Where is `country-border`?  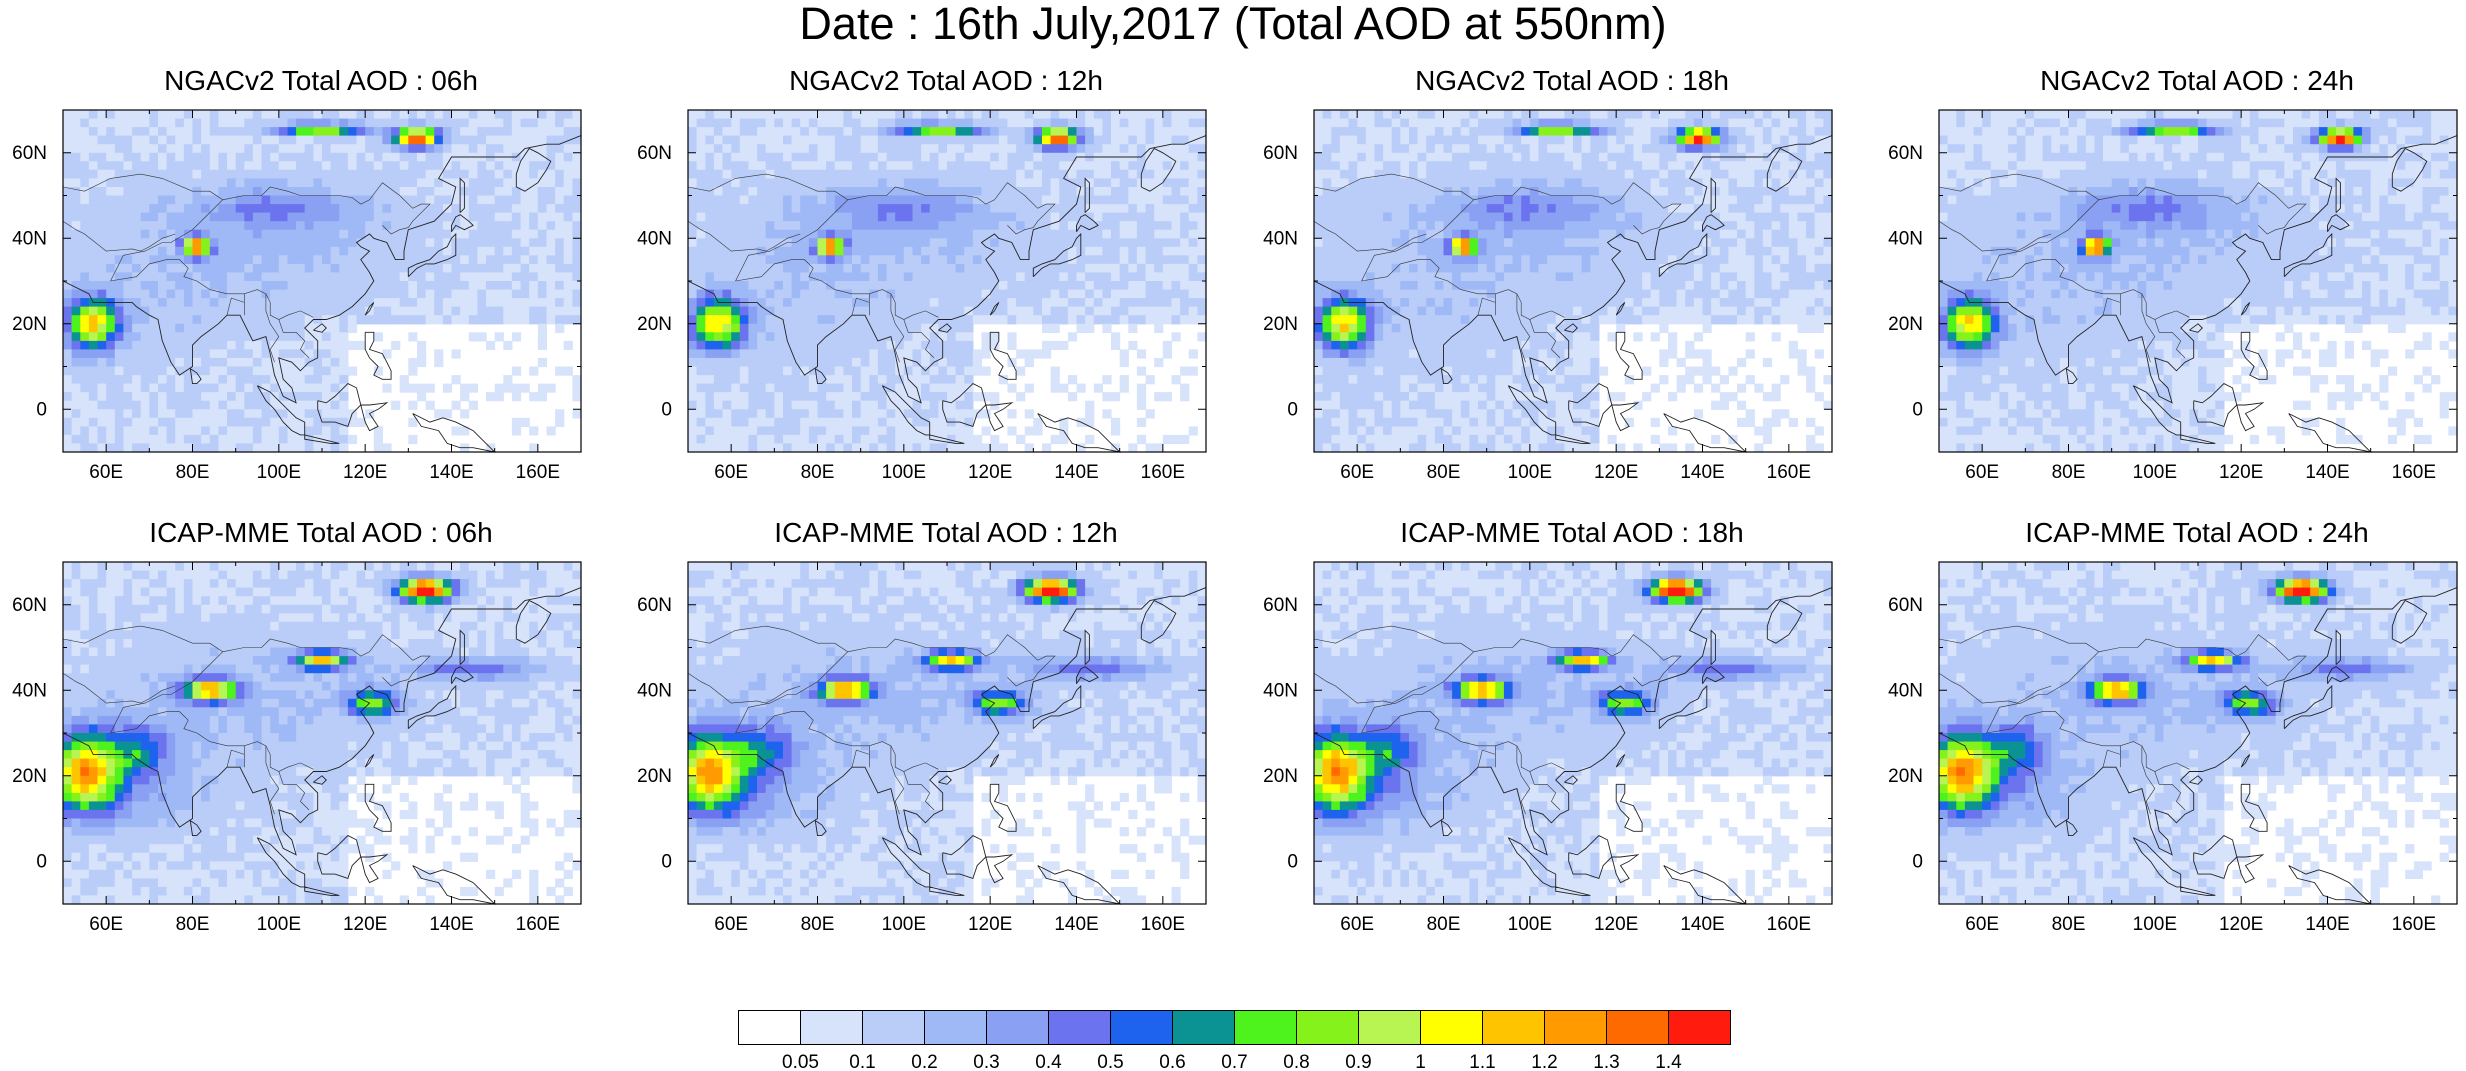 country-border is located at coordinates (119, 236).